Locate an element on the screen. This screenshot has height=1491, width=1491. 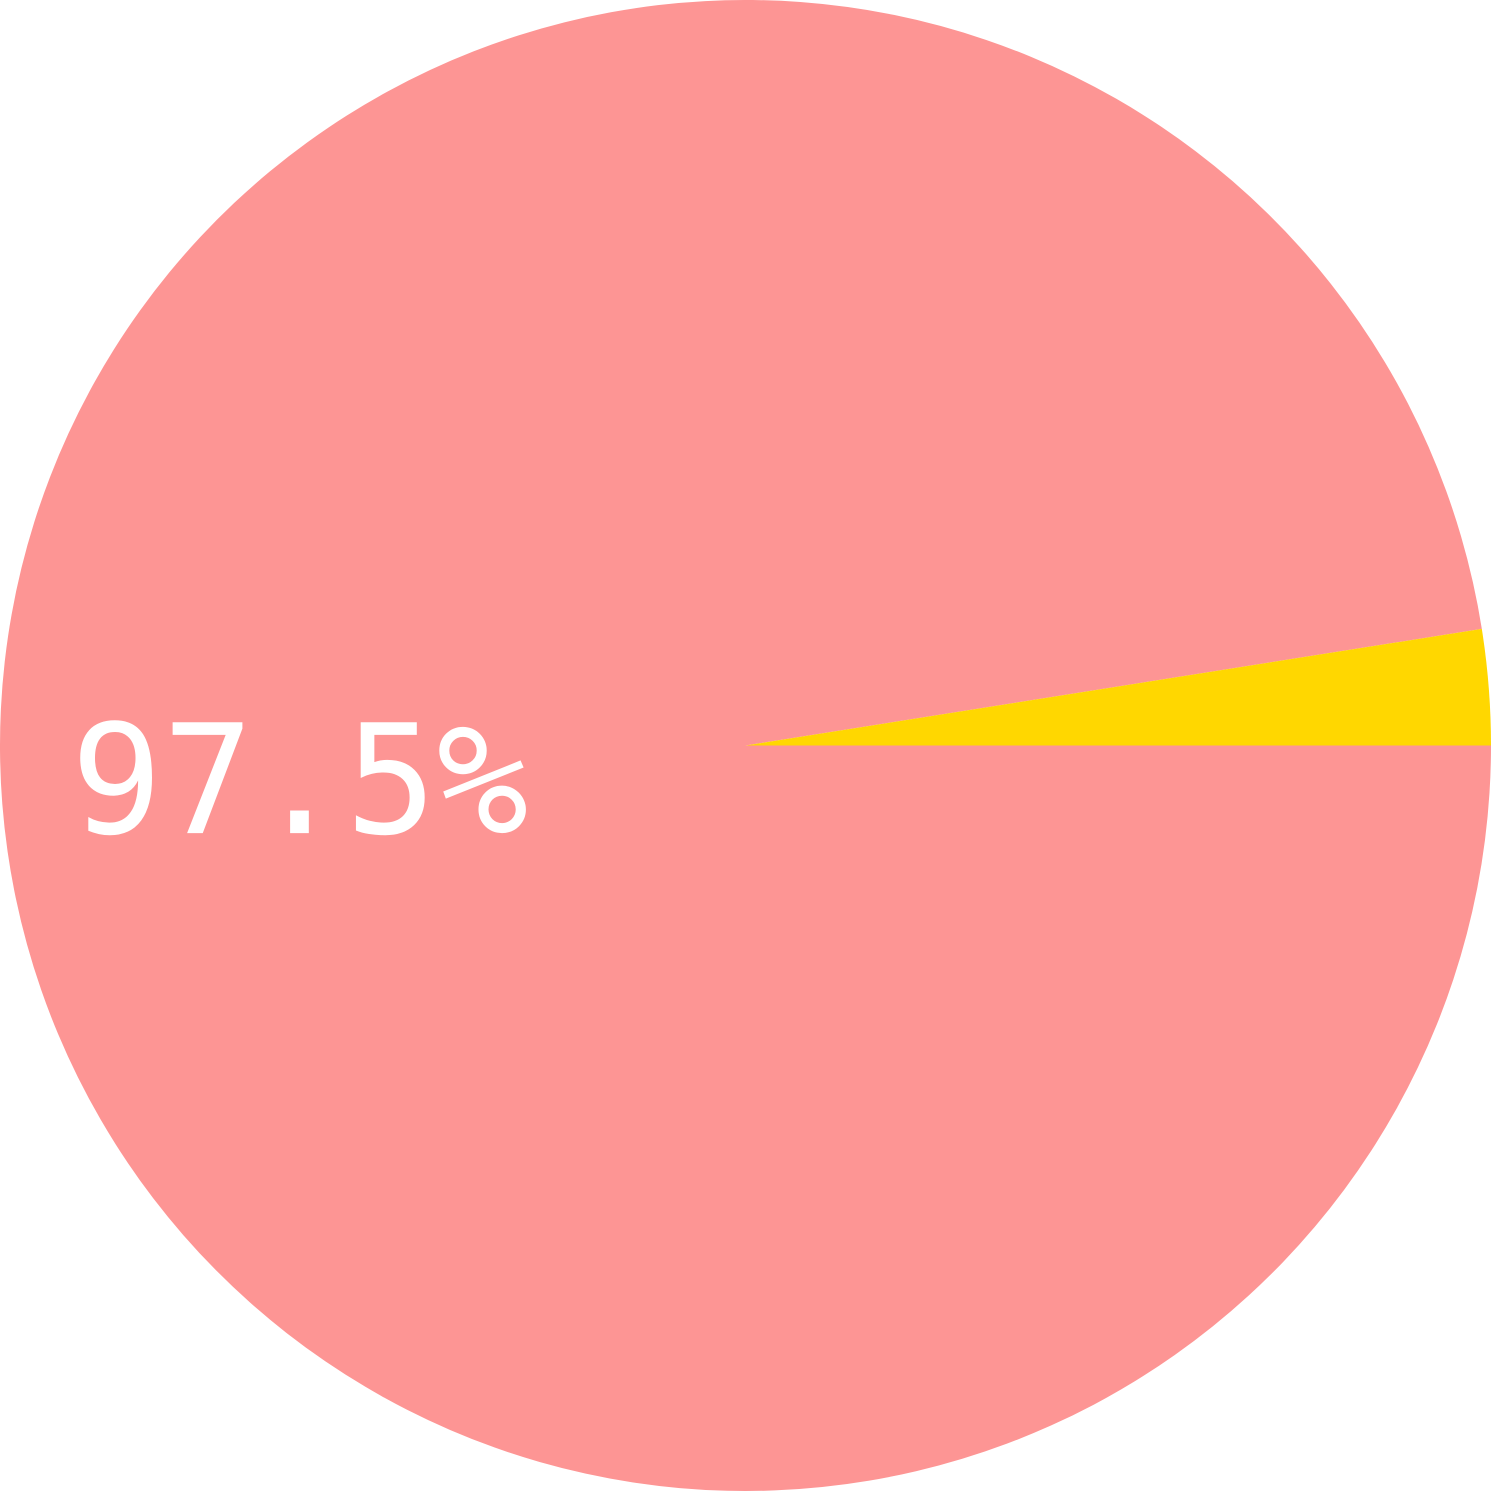
pie-slice-label-1: 97.5% is located at coordinates (300, 780).